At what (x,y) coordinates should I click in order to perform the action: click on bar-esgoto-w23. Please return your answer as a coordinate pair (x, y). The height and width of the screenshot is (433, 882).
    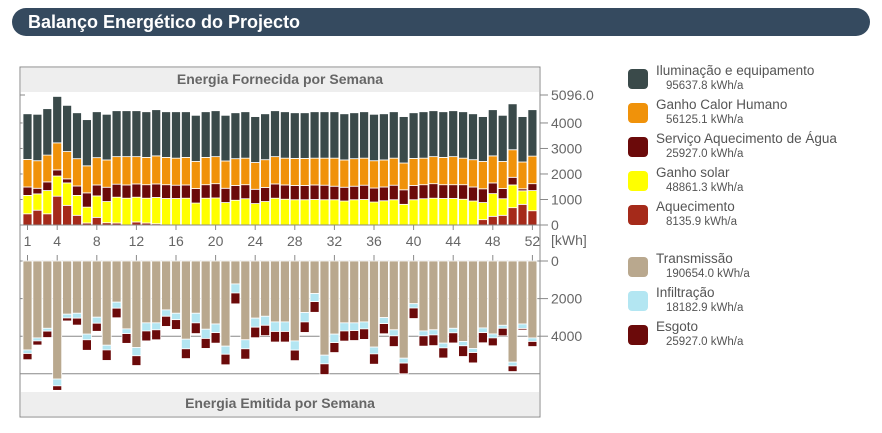
    Looking at the image, I should click on (245, 354).